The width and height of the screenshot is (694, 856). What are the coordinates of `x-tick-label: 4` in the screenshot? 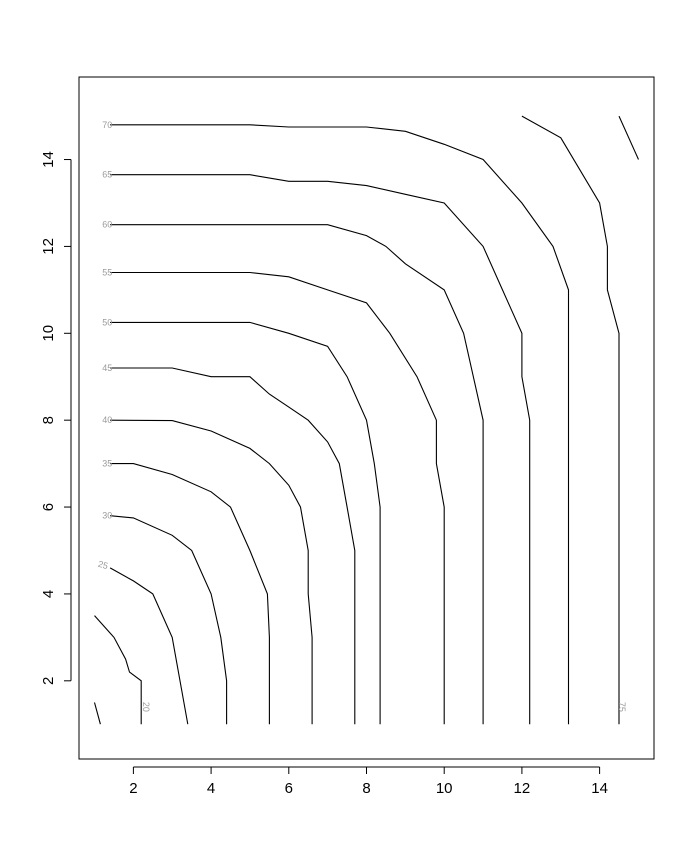 It's located at (211, 788).